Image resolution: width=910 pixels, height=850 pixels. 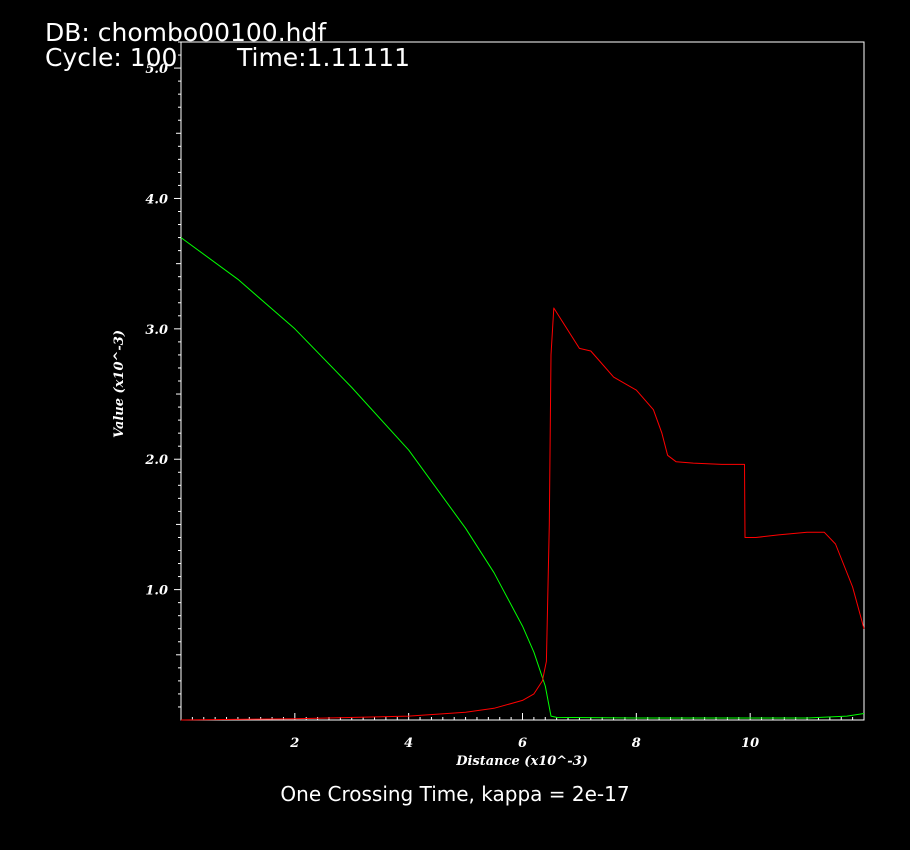 I want to click on y-tick-label: 5.0, so click(x=156, y=69).